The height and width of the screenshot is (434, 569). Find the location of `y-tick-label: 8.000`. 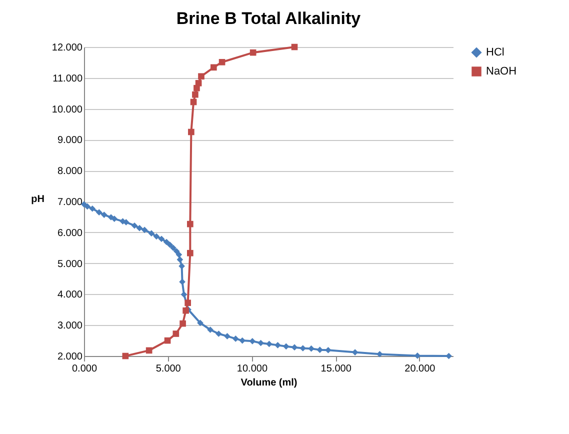

y-tick-label: 8.000 is located at coordinates (70, 172).